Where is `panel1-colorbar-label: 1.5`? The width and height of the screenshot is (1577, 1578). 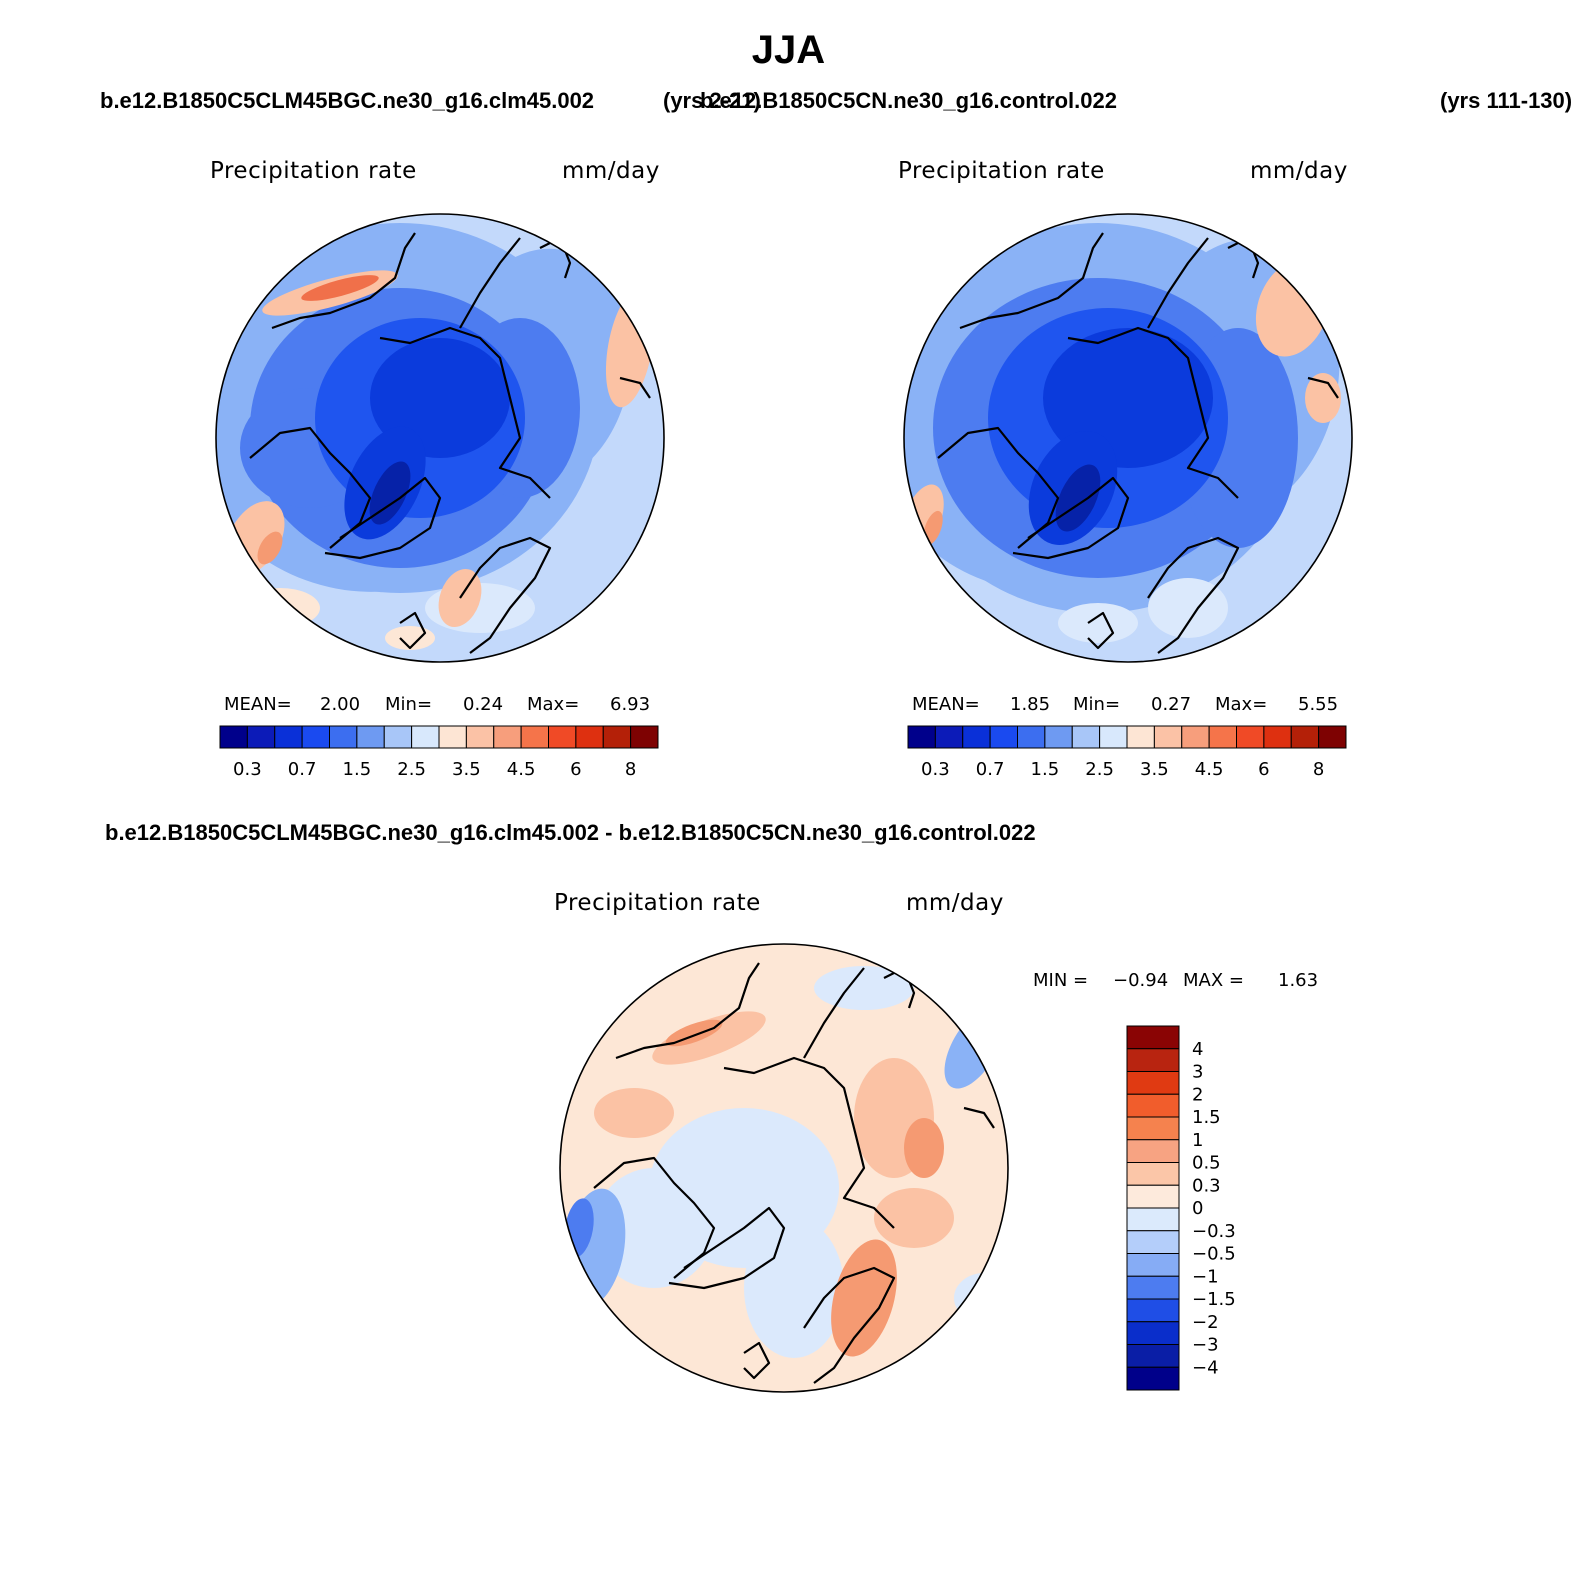 panel1-colorbar-label: 1.5 is located at coordinates (357, 769).